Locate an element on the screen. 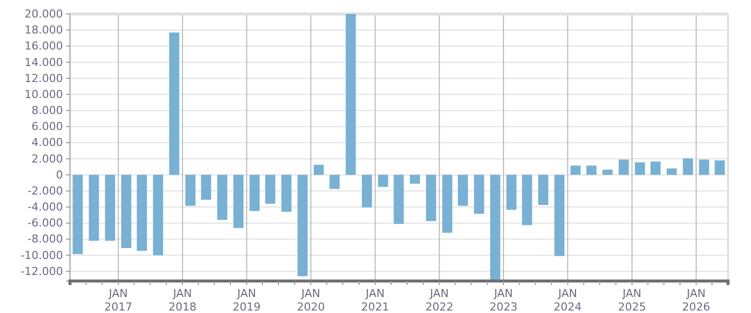  y-tick-label: -2.000 is located at coordinates (45, 191).